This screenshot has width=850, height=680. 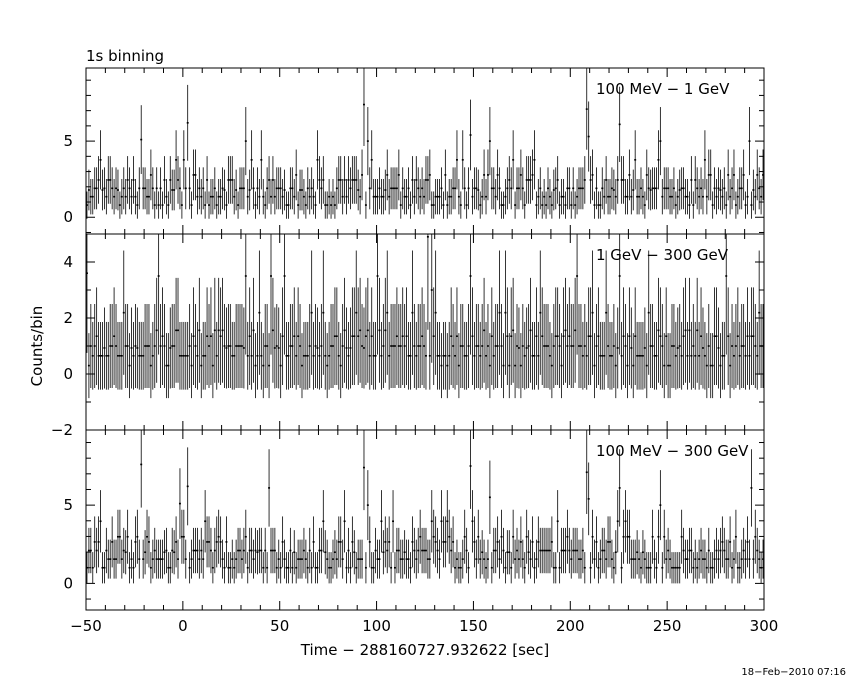 I want to click on y-tick-label: 2, so click(x=68, y=318).